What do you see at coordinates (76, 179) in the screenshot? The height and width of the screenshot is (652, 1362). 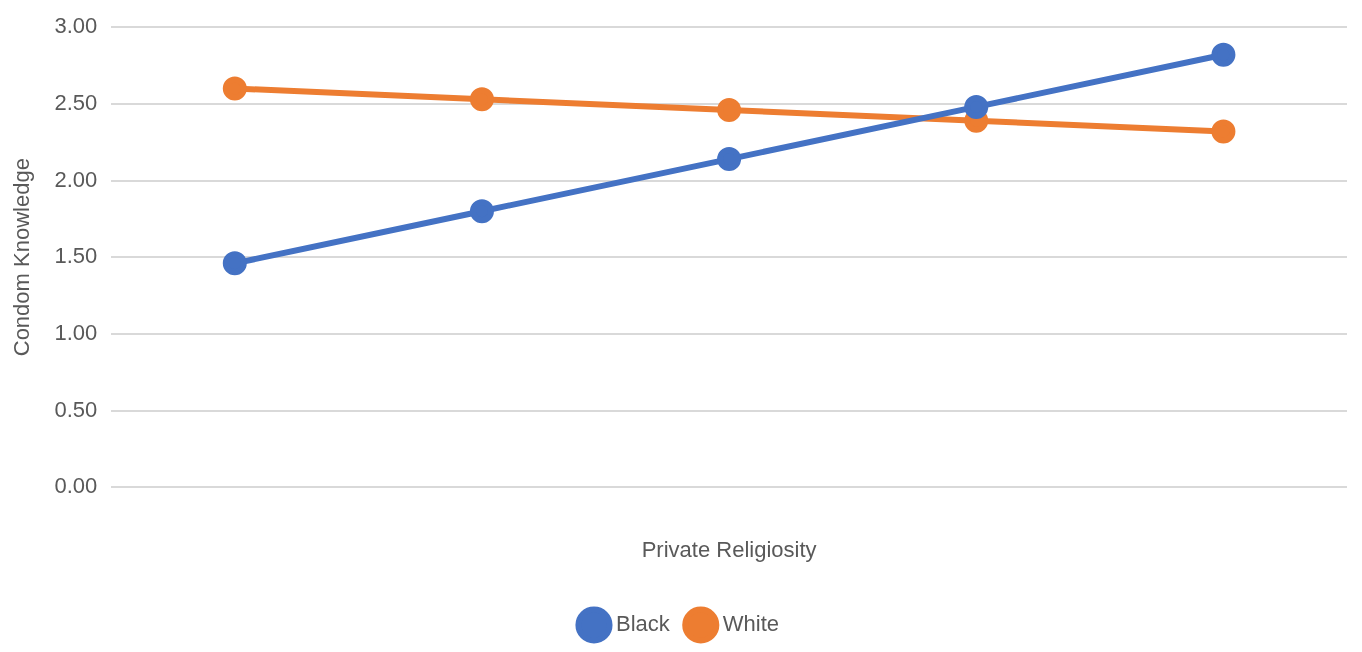 I see `y-tick-label: 2.00` at bounding box center [76, 179].